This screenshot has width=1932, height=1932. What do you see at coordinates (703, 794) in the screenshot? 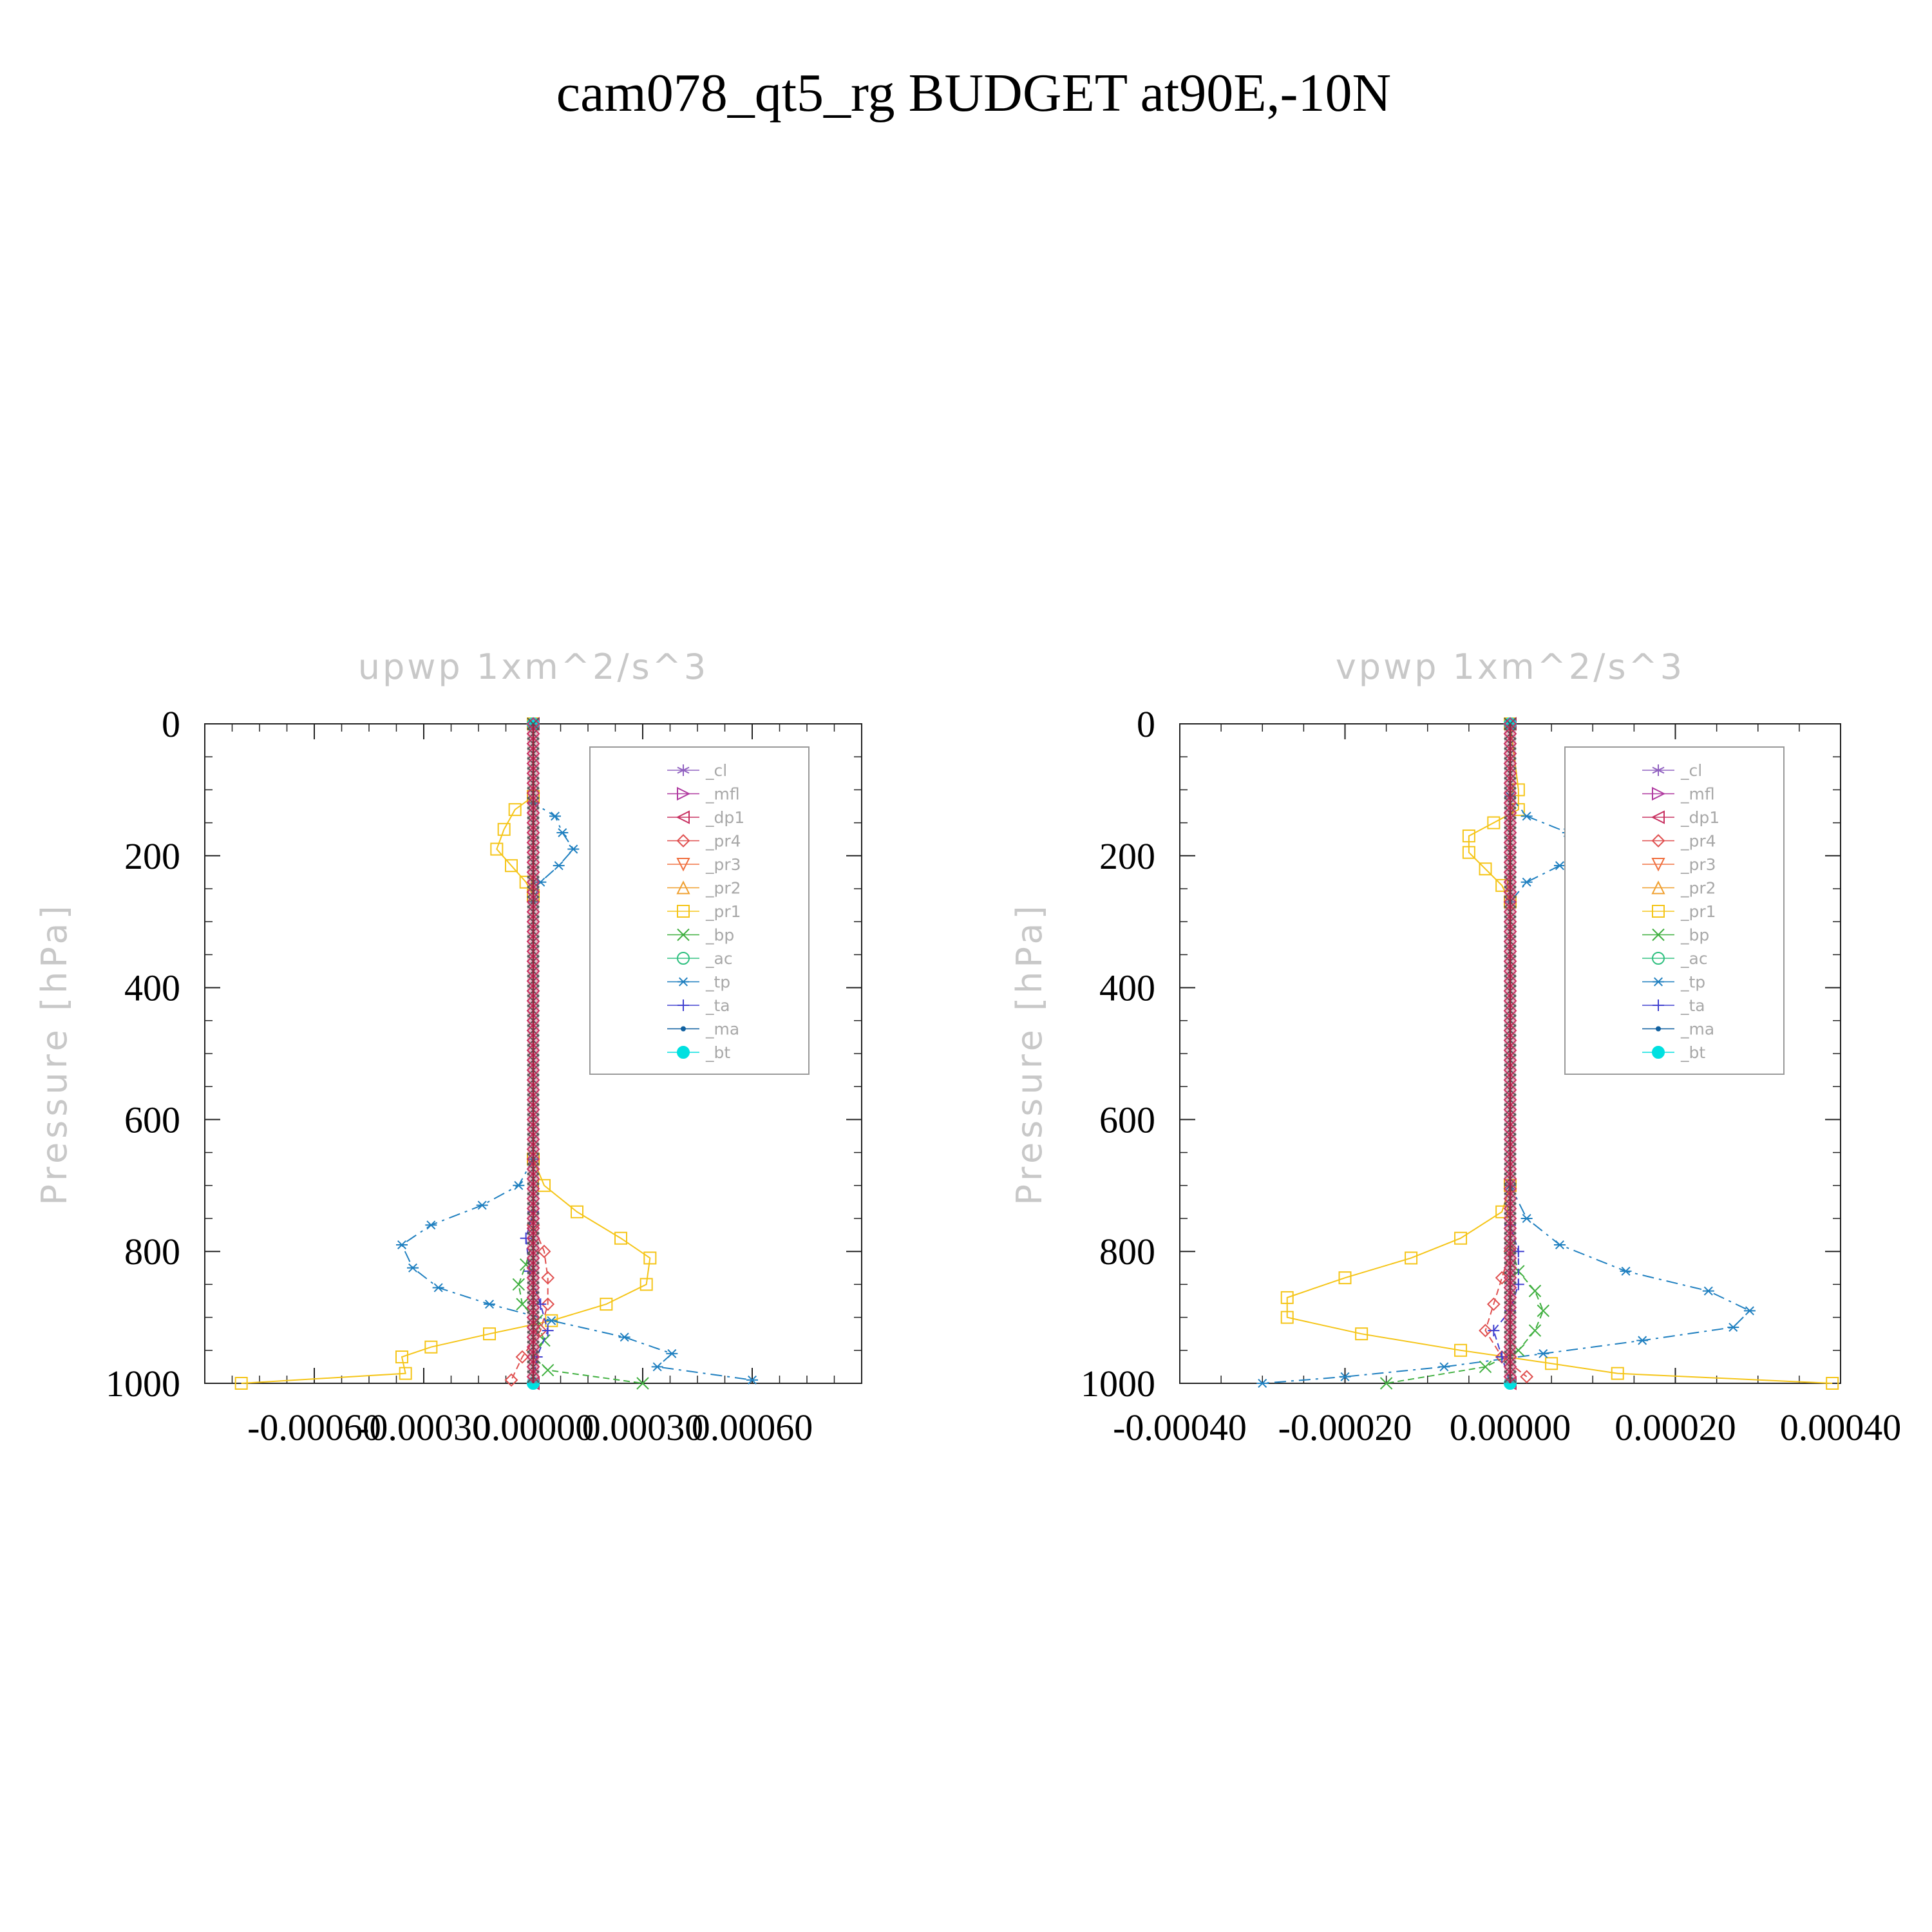
I see `legend-entry-mfl: _mfl` at bounding box center [703, 794].